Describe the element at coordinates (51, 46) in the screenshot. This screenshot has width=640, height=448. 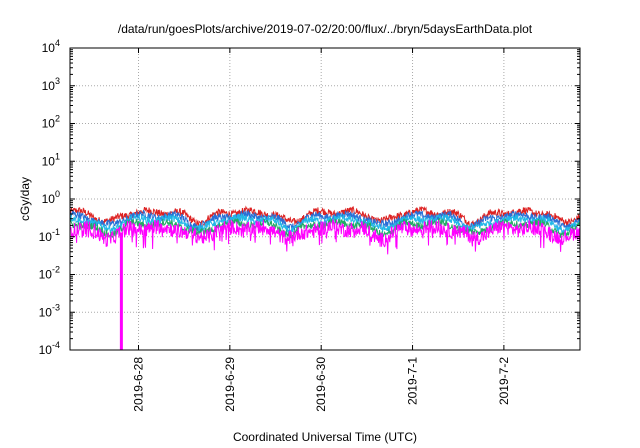
I see `y-tick-label: 10⁴` at that location.